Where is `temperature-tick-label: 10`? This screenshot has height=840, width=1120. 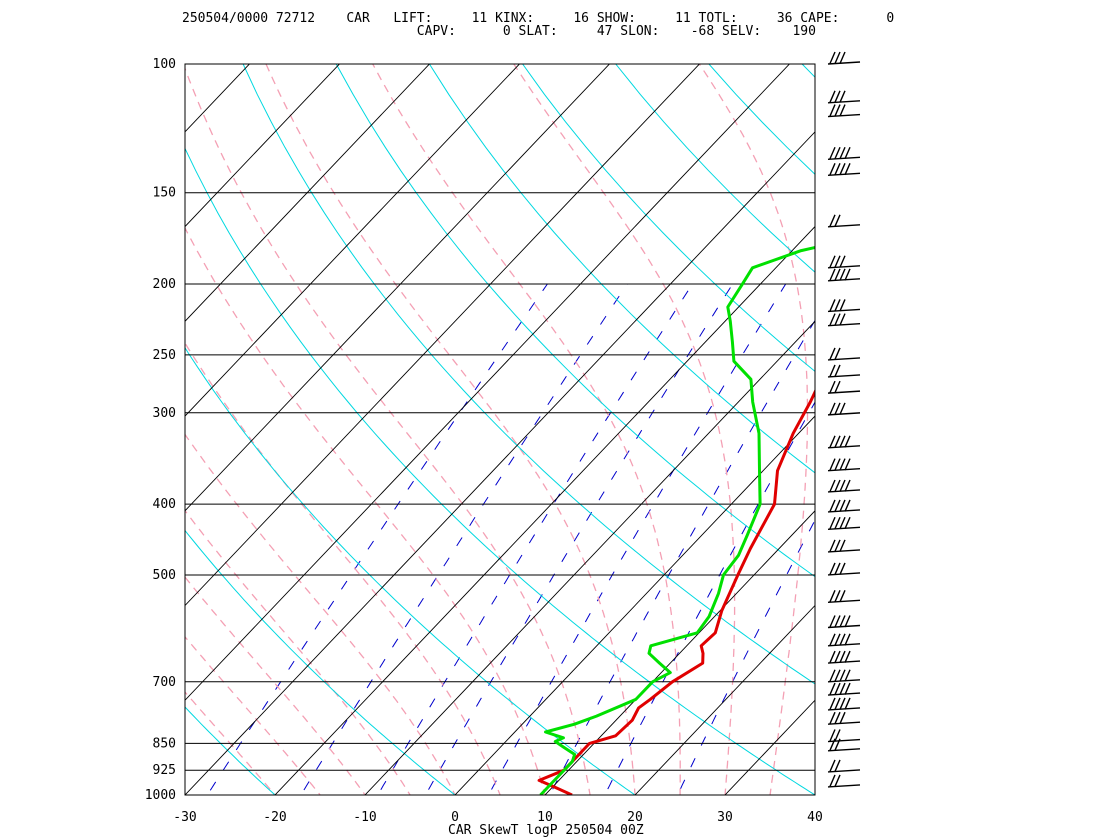 temperature-tick-label: 10 is located at coordinates (545, 817).